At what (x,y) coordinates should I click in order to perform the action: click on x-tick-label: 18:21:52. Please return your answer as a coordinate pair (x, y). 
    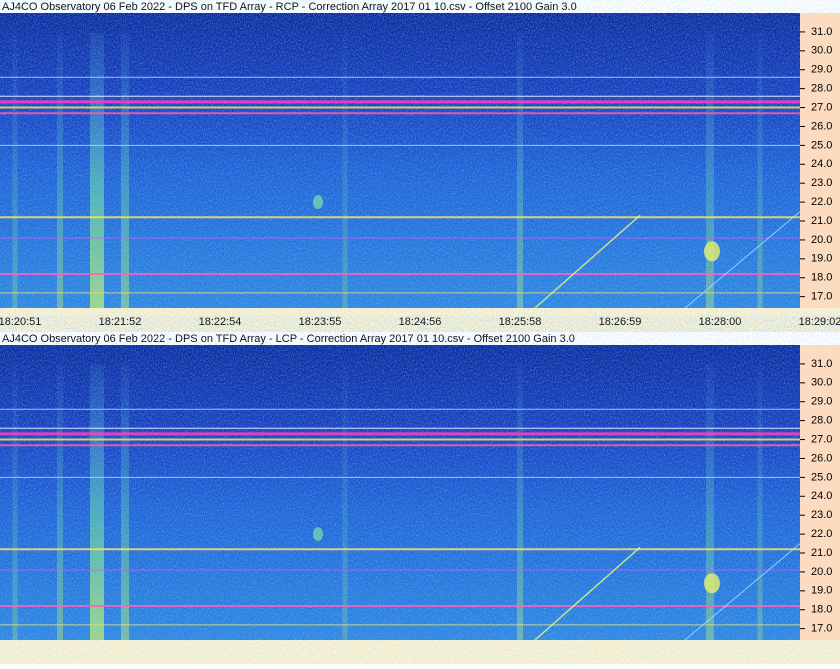
    Looking at the image, I should click on (120, 322).